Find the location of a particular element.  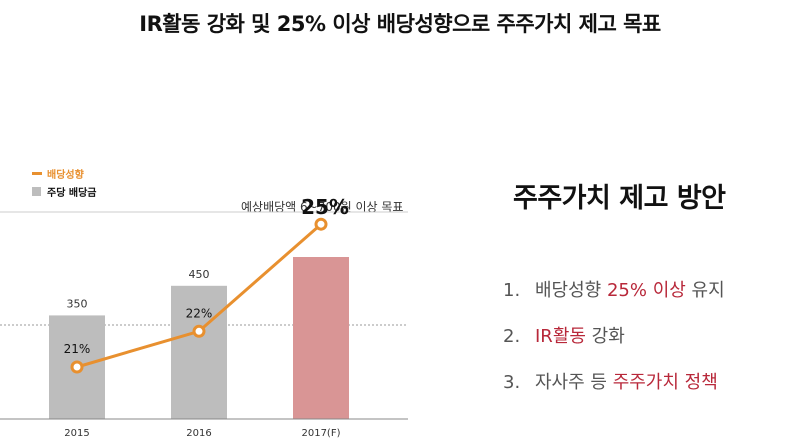

plan-item-highlight: 주주가치 정책 is located at coordinates (665, 382).